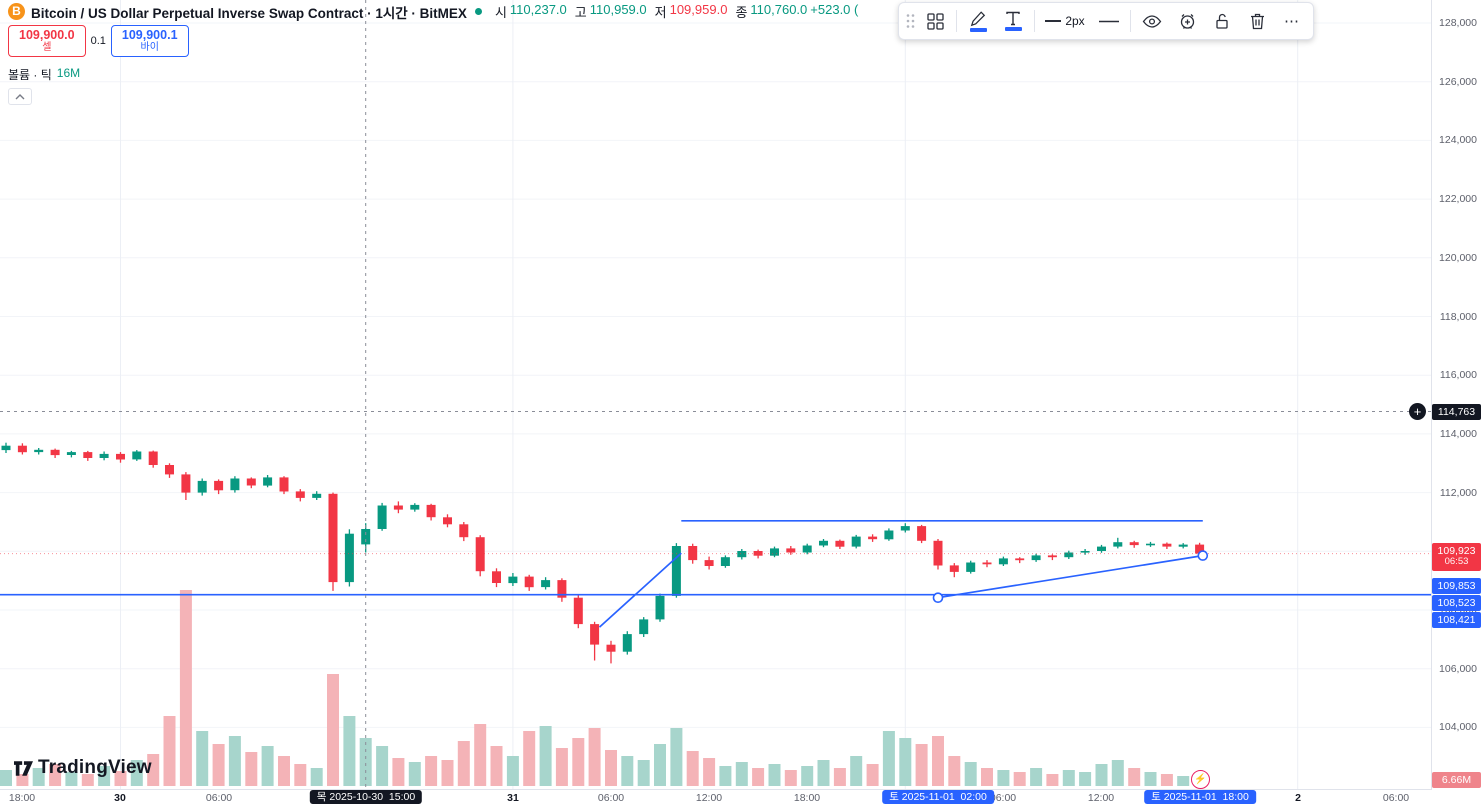 This screenshot has width=1481, height=805. Describe the element at coordinates (1458, 258) in the screenshot. I see `price-axis-label: 120,000` at that location.